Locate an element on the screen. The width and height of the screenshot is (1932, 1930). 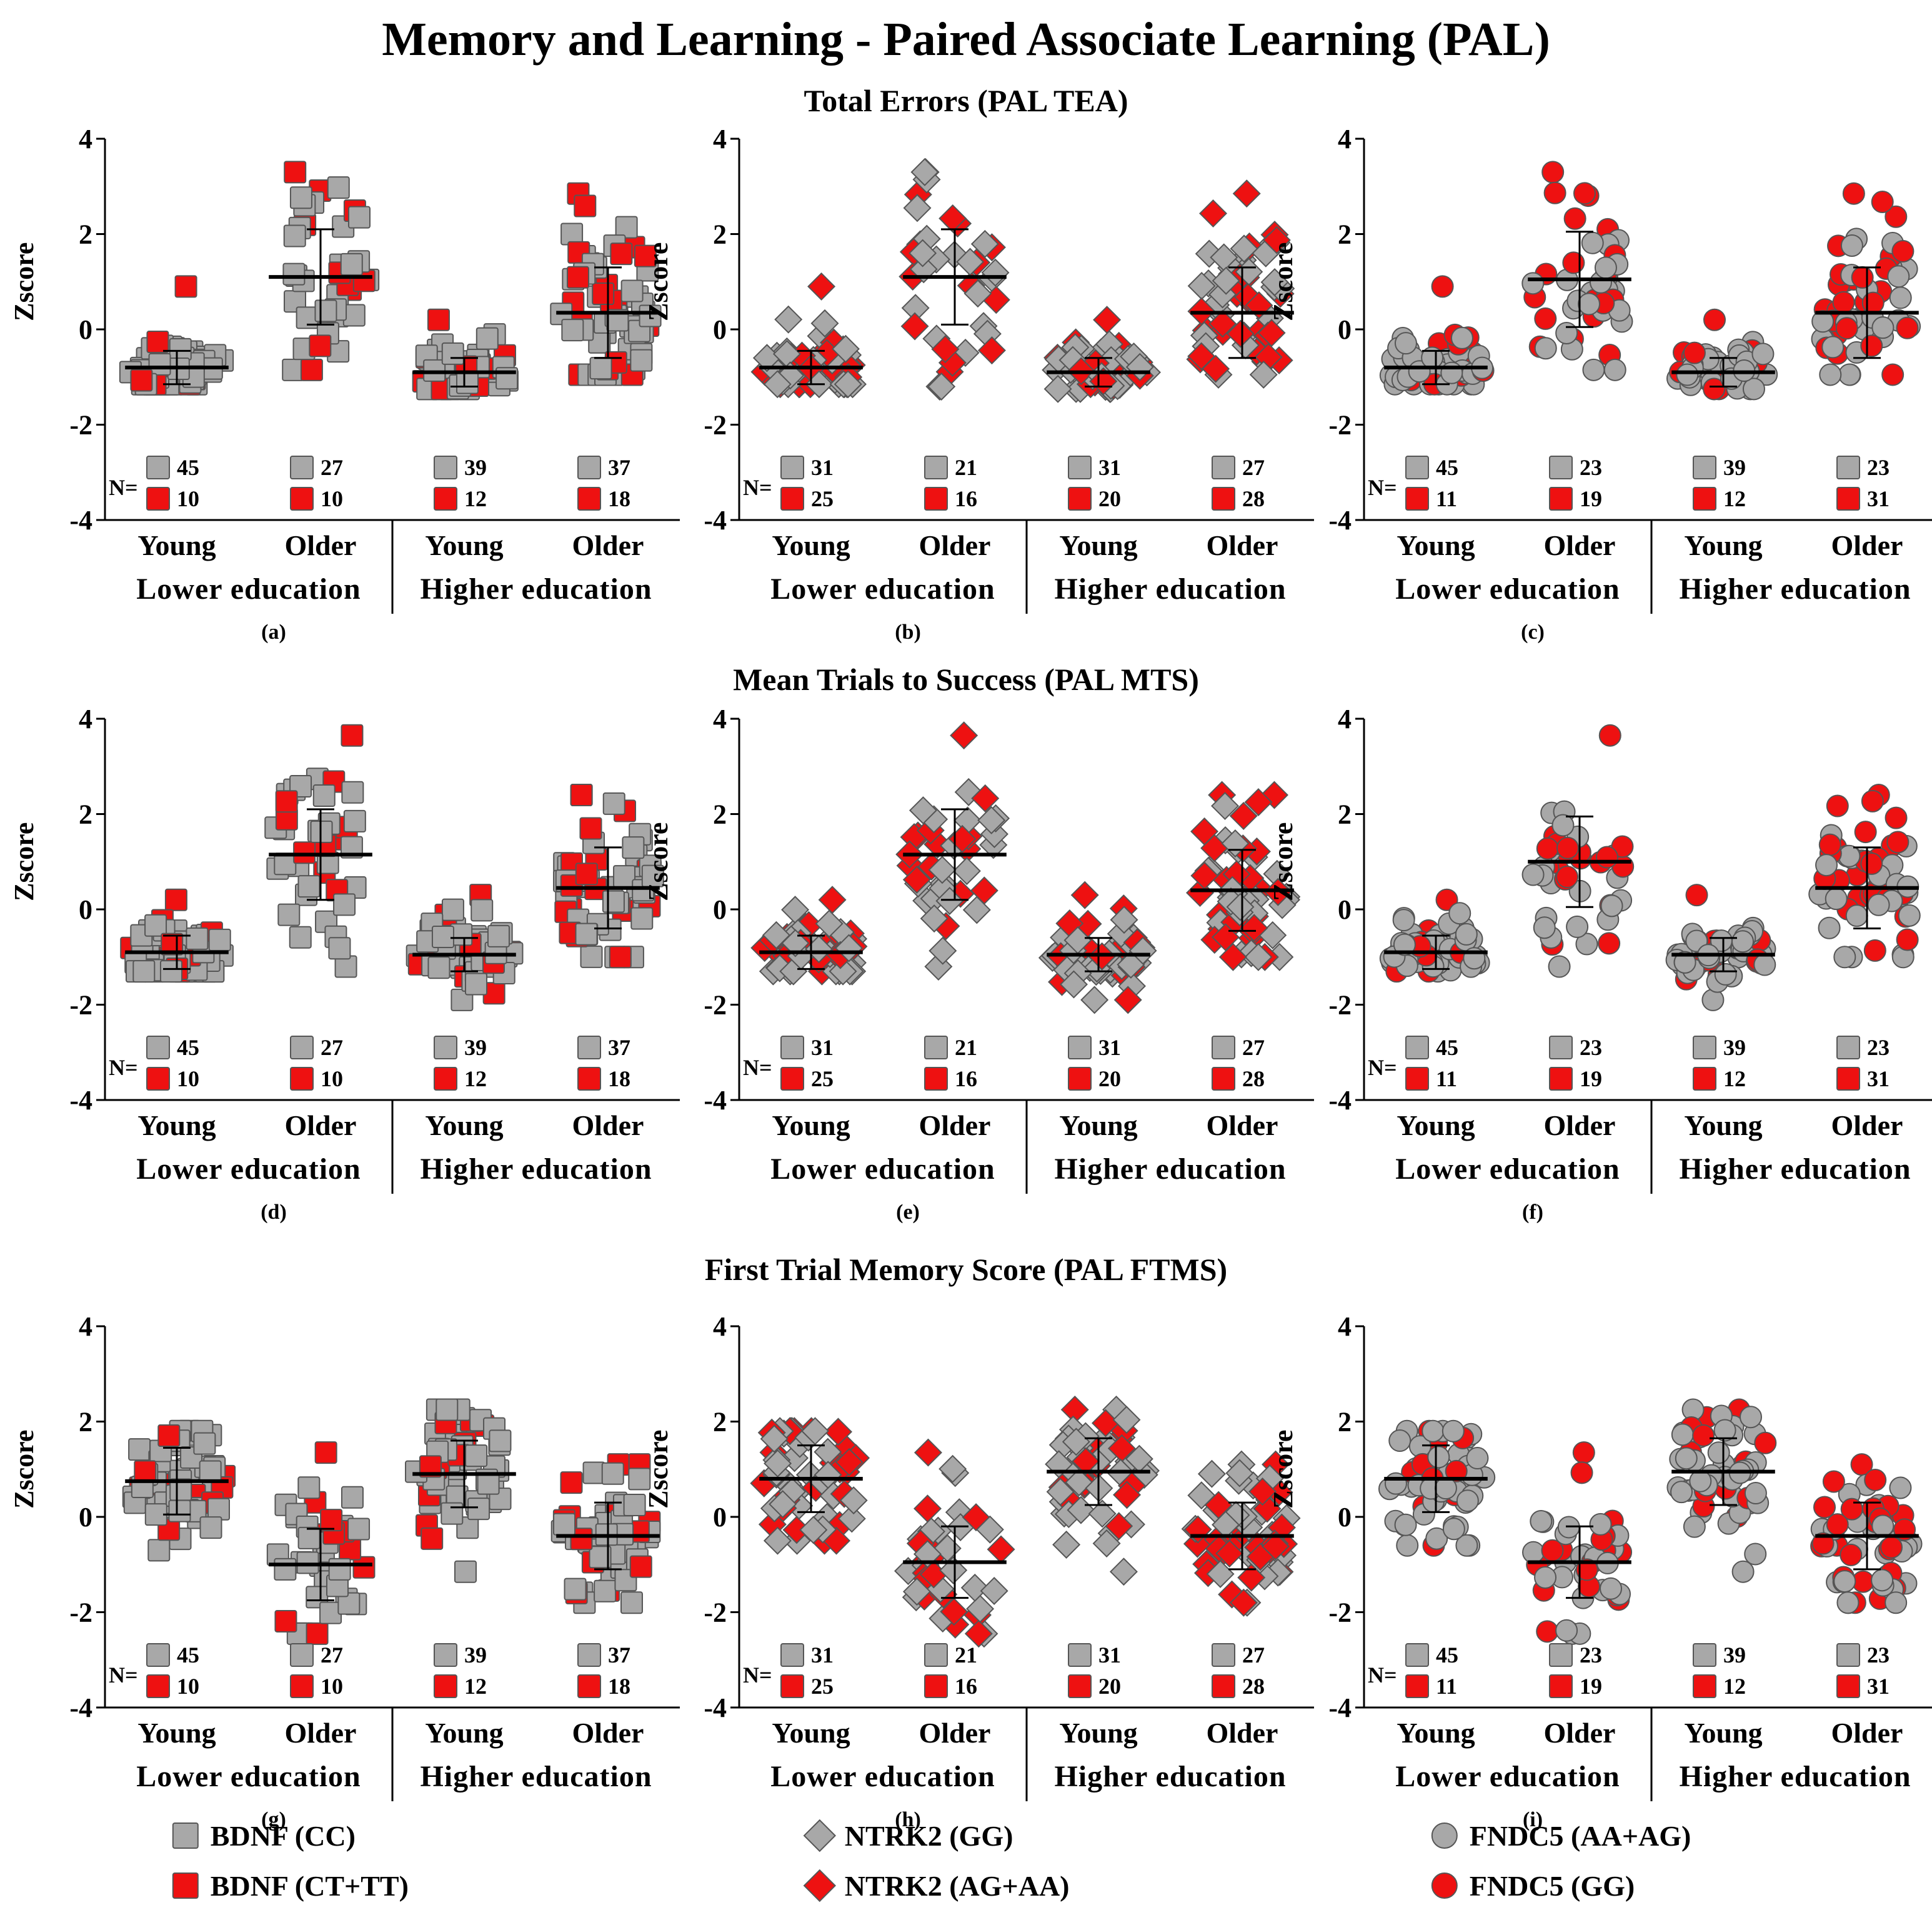
n-count-reference: 39 is located at coordinates (1734, 1047).